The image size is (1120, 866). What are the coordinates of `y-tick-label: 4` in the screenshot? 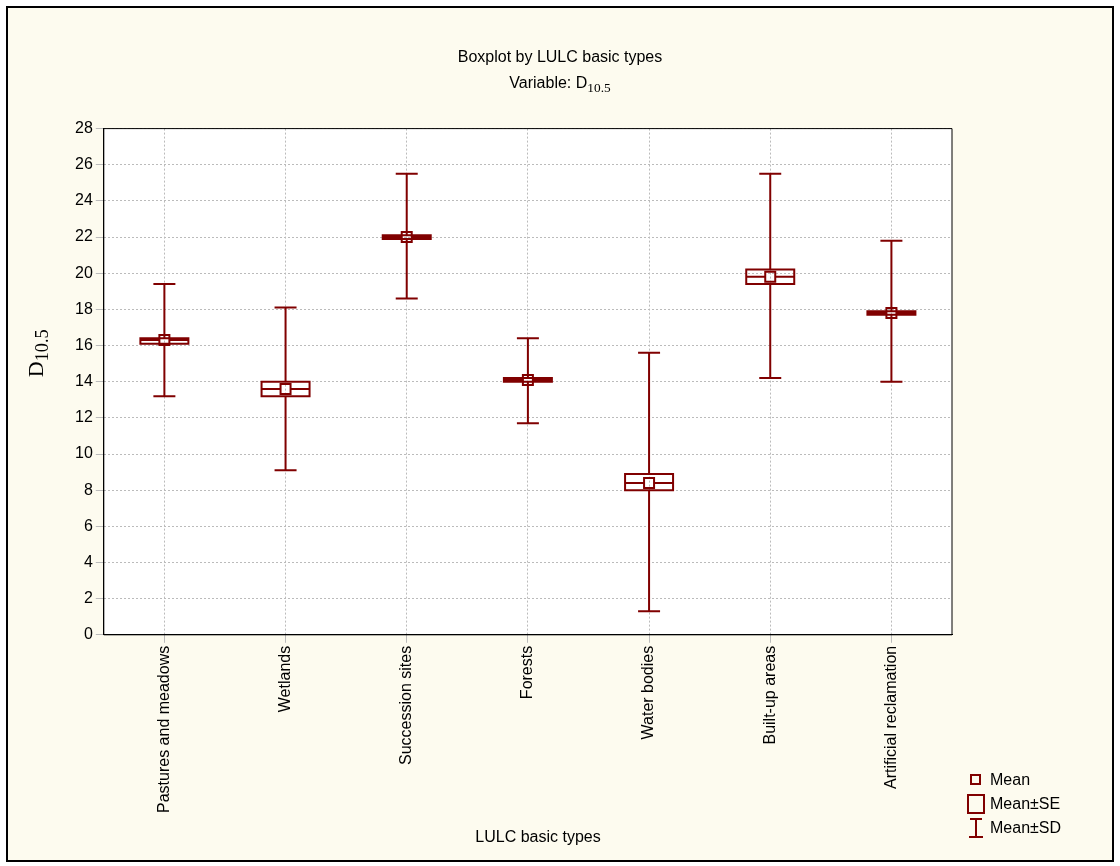 It's located at (88, 561).